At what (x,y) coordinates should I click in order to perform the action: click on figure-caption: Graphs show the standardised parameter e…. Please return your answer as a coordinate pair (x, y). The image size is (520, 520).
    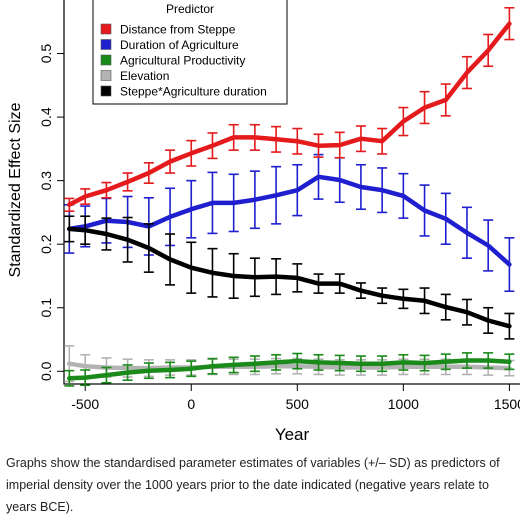
    Looking at the image, I should click on (253, 485).